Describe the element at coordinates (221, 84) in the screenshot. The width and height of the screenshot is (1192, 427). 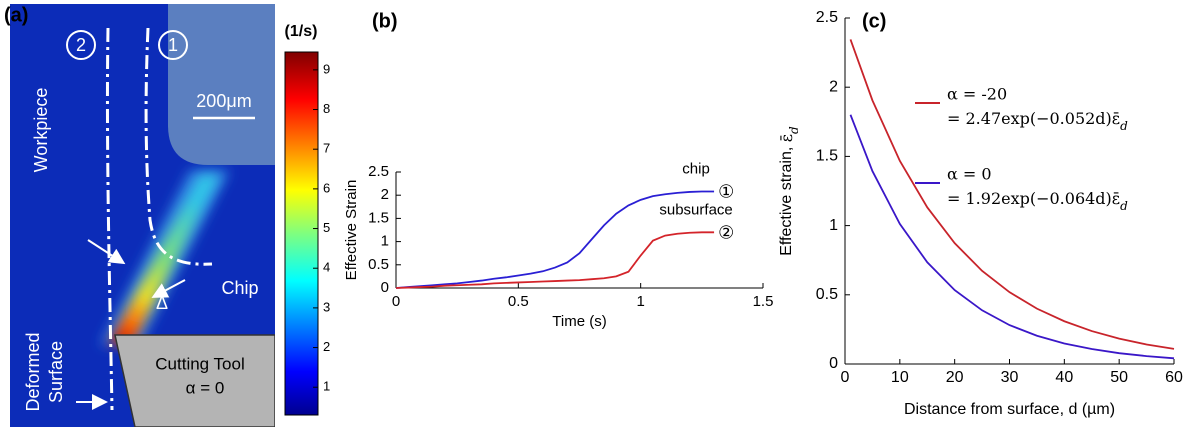
I see `chip-region` at that location.